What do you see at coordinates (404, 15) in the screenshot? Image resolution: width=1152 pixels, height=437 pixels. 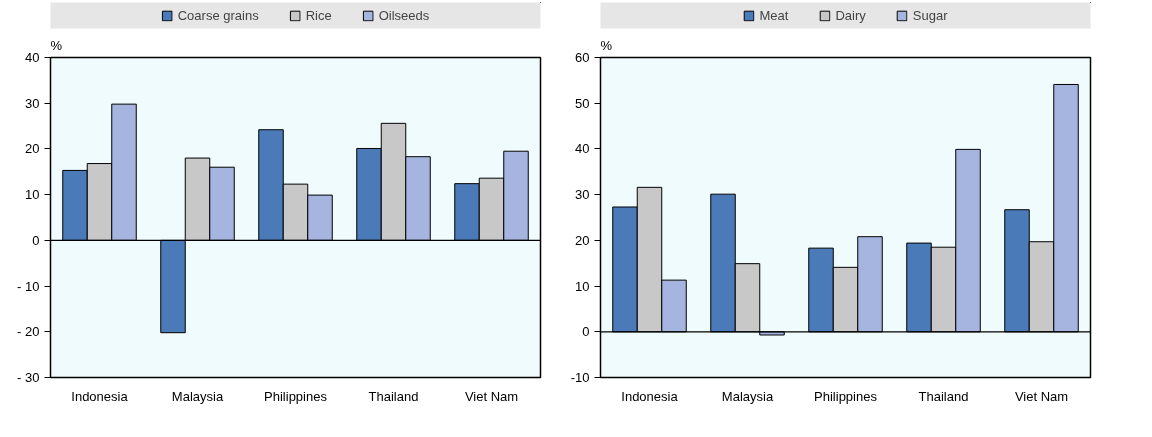 I see `legend-label: Oilseeds` at bounding box center [404, 15].